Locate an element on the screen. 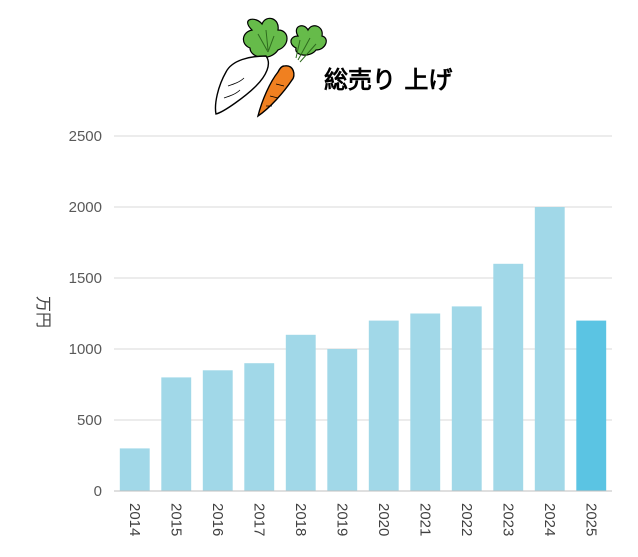  bar-2016 is located at coordinates (217, 430).